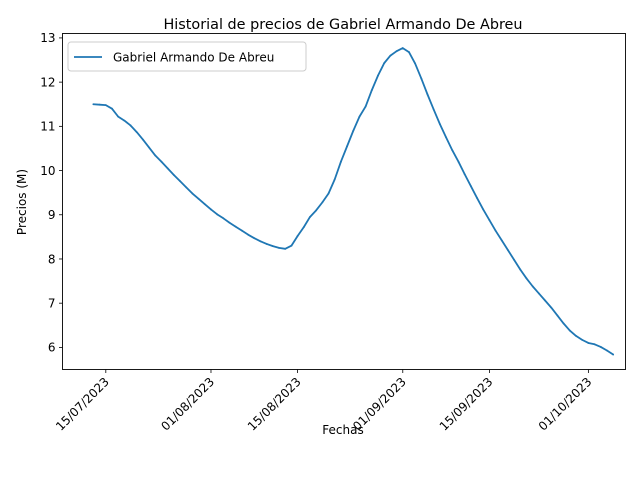 This screenshot has height=480, width=640. I want to click on legend-box, so click(187, 56).